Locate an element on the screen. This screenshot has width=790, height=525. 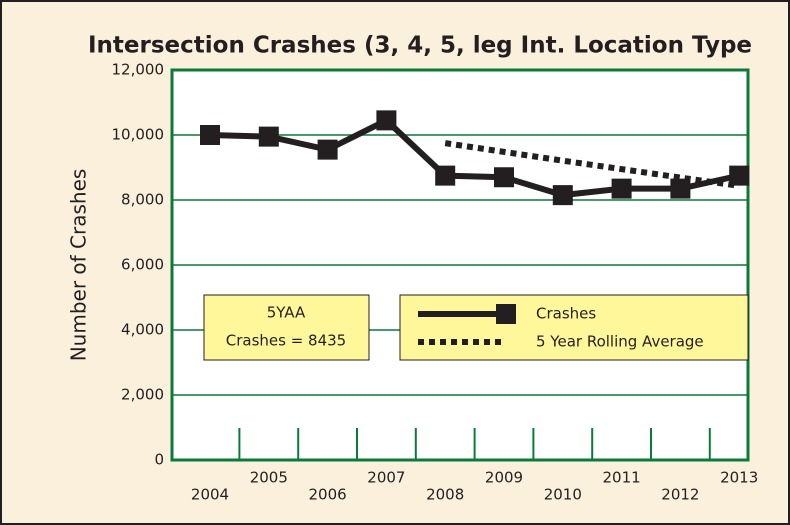
x-tick-label: 2007 is located at coordinates (386, 478).